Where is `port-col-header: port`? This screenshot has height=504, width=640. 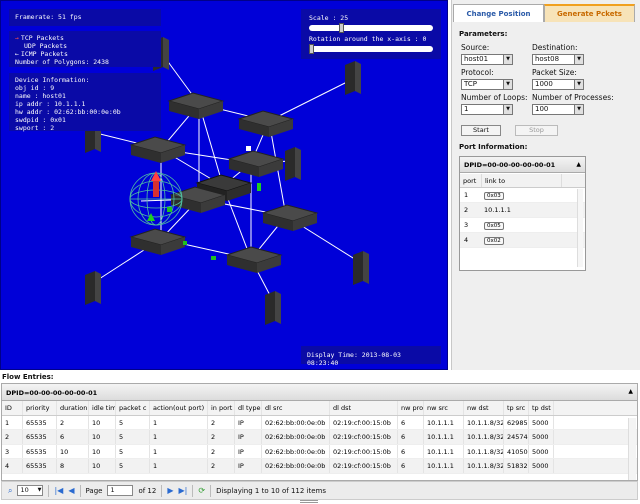 port-col-header: port is located at coordinates (471, 180).